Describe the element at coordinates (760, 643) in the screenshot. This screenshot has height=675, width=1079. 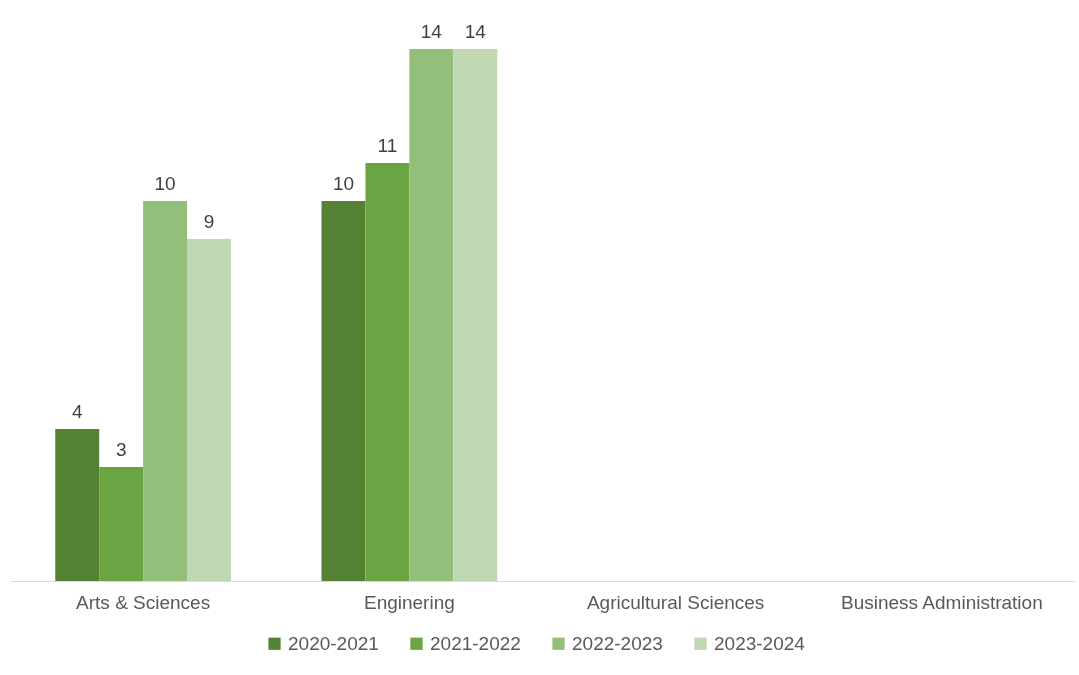
I see `legend-label: 2023-2024` at that location.